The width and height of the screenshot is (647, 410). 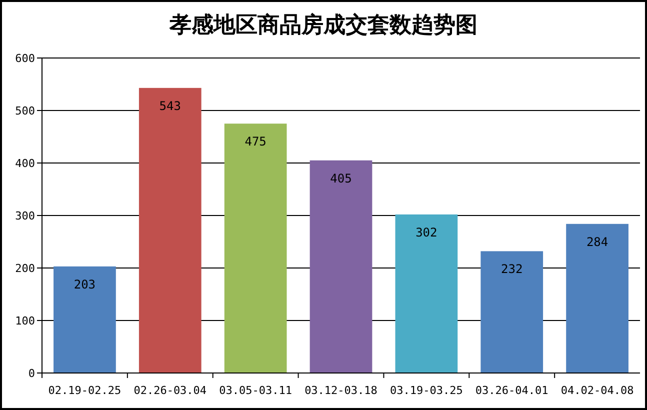 What do you see at coordinates (25, 268) in the screenshot?
I see `y-tick-label: 200` at bounding box center [25, 268].